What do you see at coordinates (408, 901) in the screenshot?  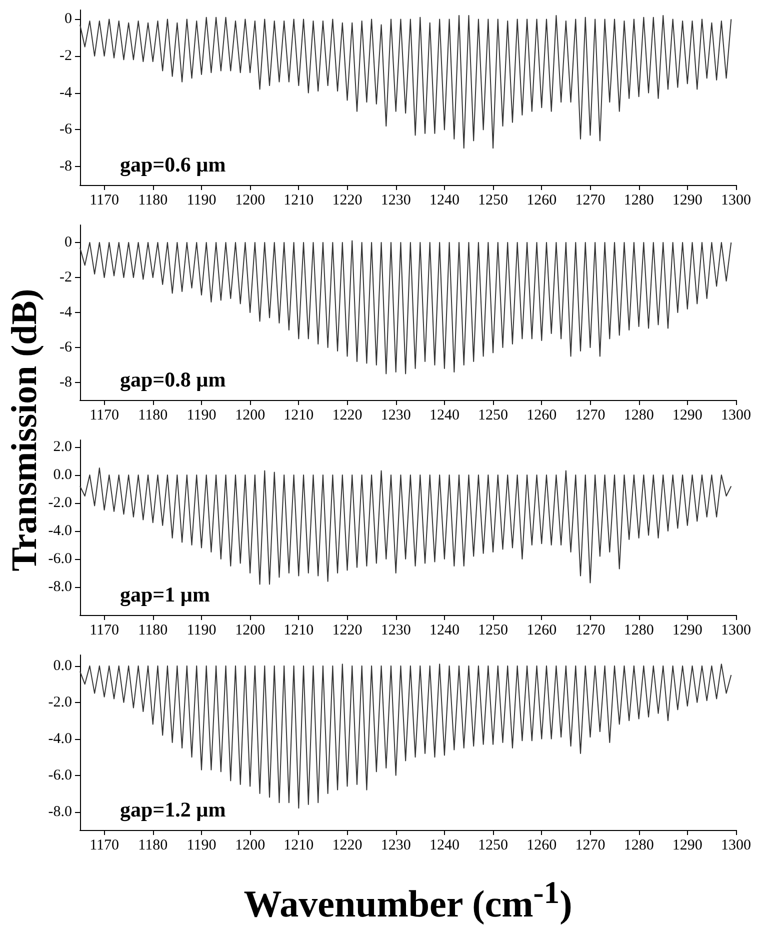 I see `x-axis-title: Wavenumber (cm$^{-1}$)` at bounding box center [408, 901].